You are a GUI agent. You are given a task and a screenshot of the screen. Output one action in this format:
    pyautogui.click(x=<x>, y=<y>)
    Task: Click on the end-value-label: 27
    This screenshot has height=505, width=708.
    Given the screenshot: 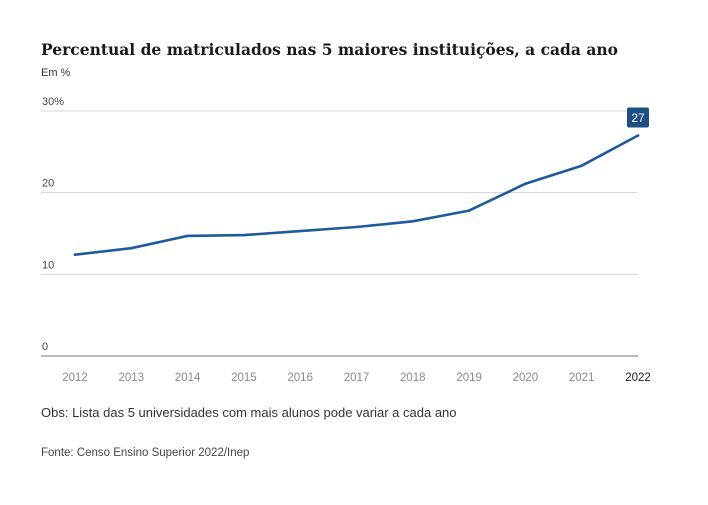 What is the action you would take?
    pyautogui.click(x=638, y=118)
    